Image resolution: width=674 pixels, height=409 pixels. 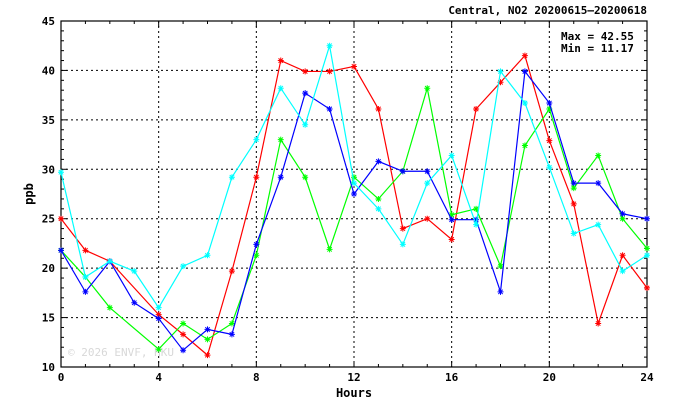 I want to click on y-tick-label: 10, so click(x=48, y=367).